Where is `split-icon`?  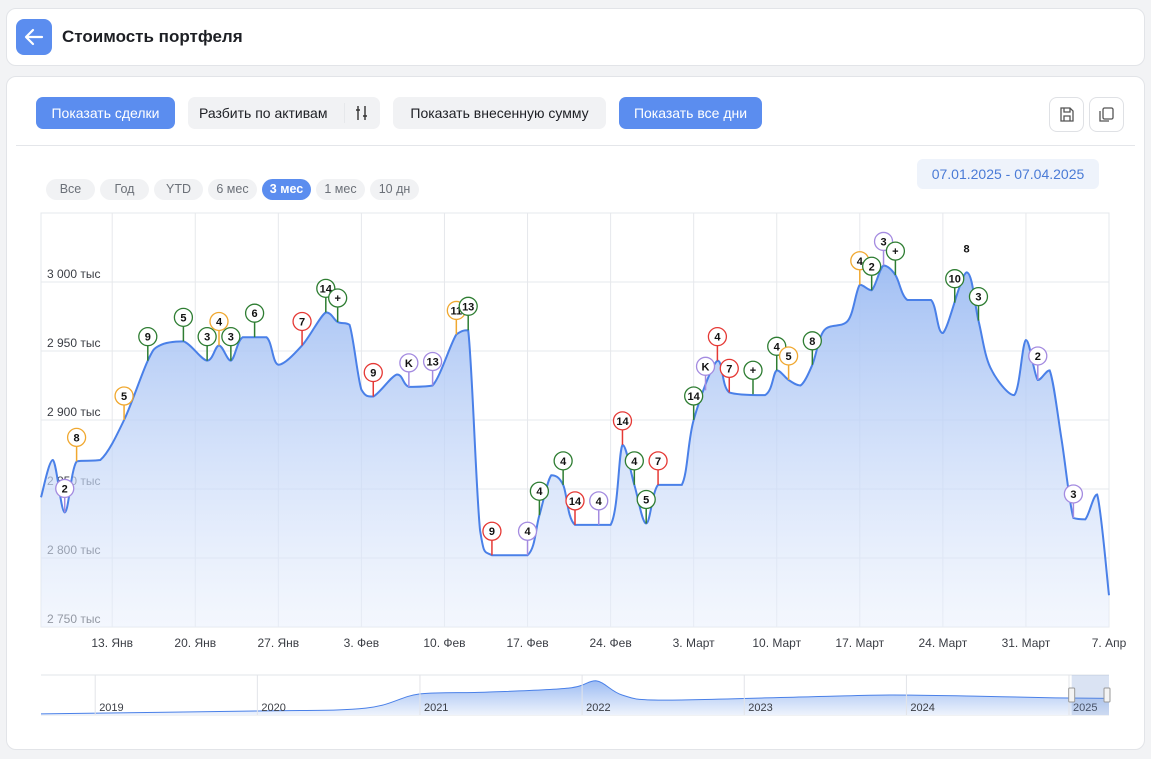 split-icon is located at coordinates (355, 113).